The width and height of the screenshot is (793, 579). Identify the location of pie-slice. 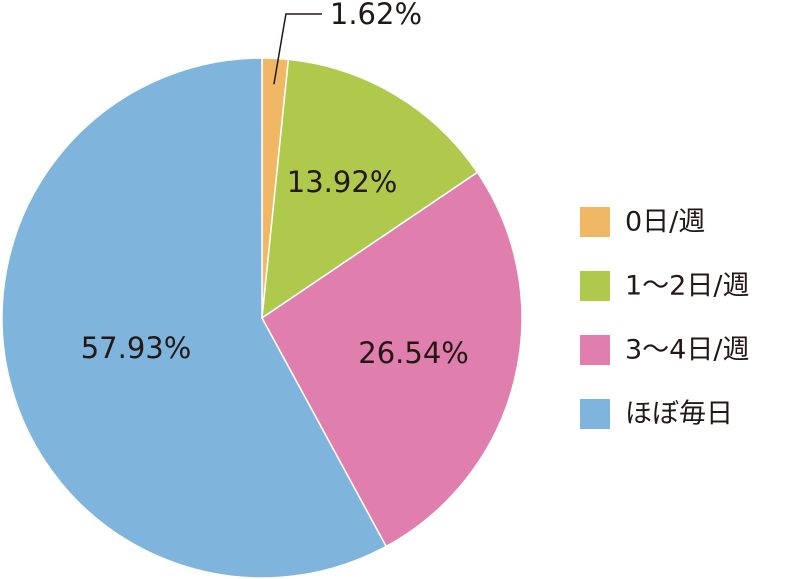
(370, 189).